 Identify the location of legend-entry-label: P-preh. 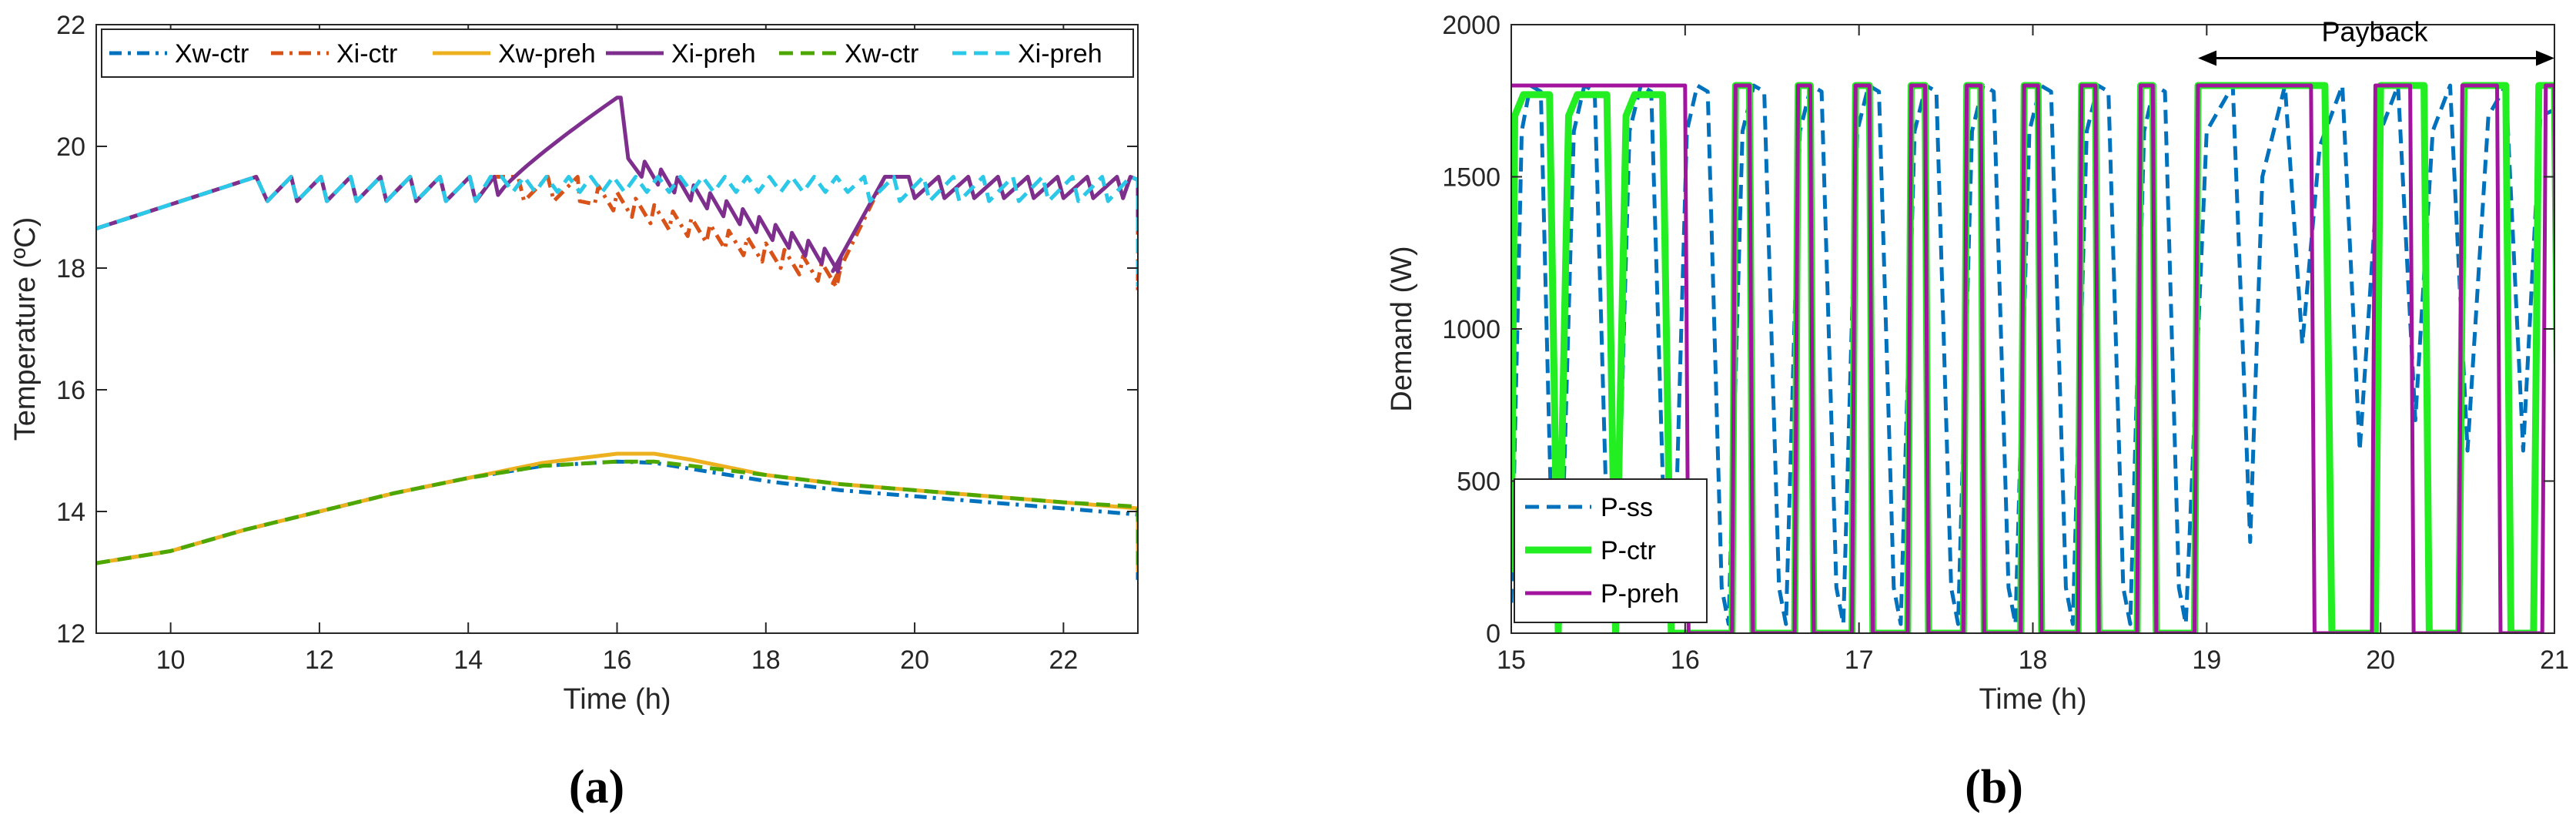
(1640, 594).